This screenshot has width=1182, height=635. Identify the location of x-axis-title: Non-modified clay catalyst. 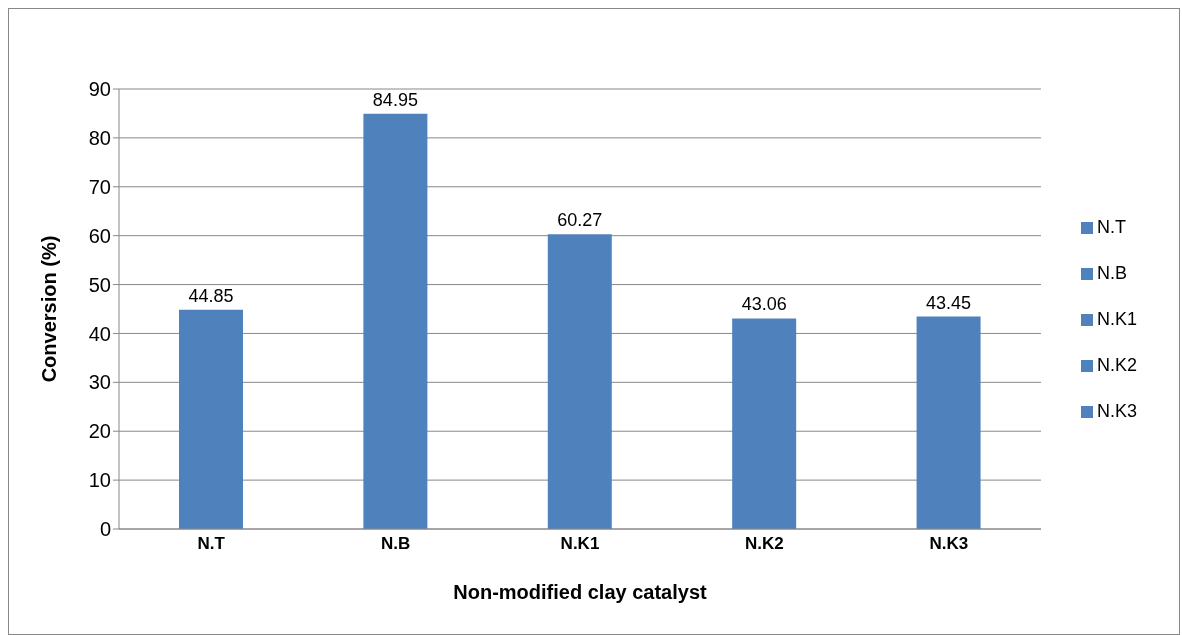
(580, 592).